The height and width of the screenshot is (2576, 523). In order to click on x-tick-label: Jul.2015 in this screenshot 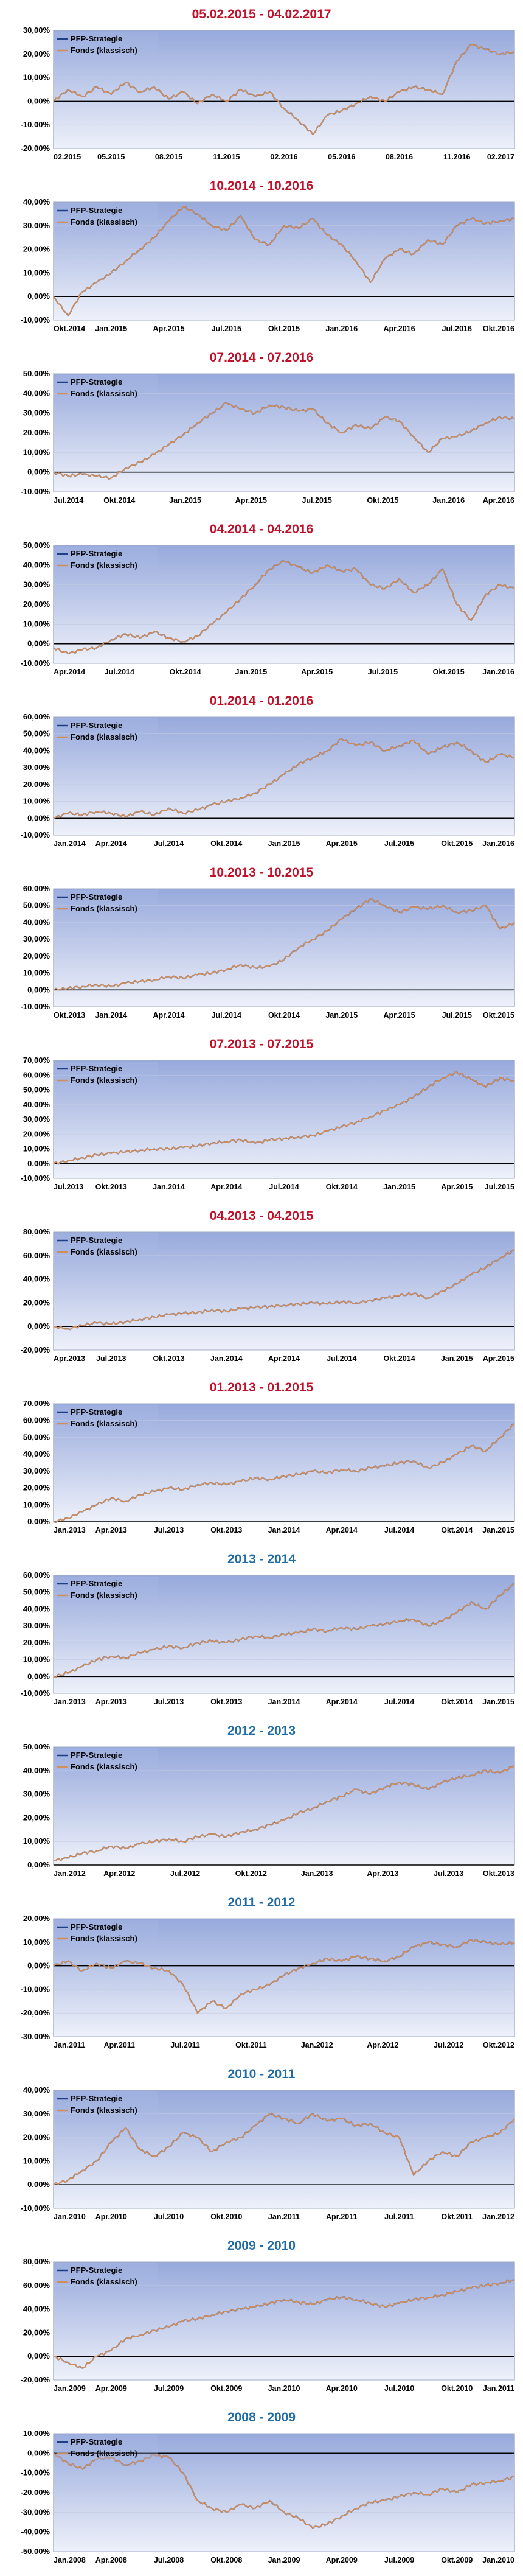, I will do `click(383, 672)`.